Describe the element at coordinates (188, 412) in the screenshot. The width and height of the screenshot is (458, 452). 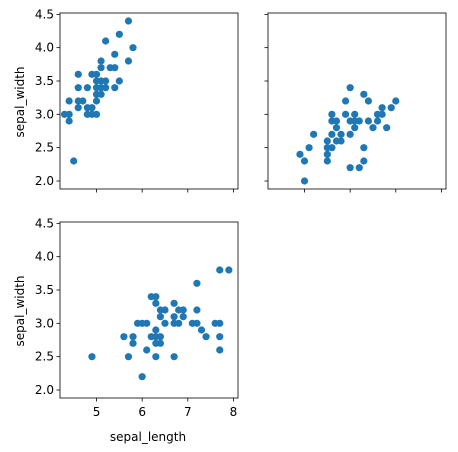
I see `x-tick-label: 7` at that location.